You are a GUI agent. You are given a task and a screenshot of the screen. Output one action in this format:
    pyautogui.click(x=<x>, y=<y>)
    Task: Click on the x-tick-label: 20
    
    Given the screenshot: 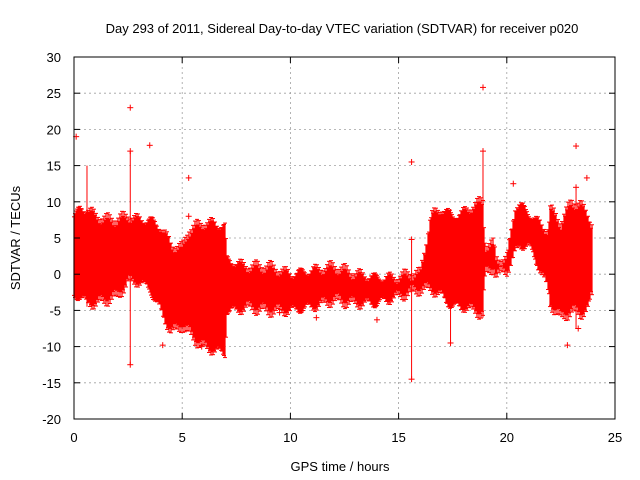 What is the action you would take?
    pyautogui.click(x=507, y=437)
    